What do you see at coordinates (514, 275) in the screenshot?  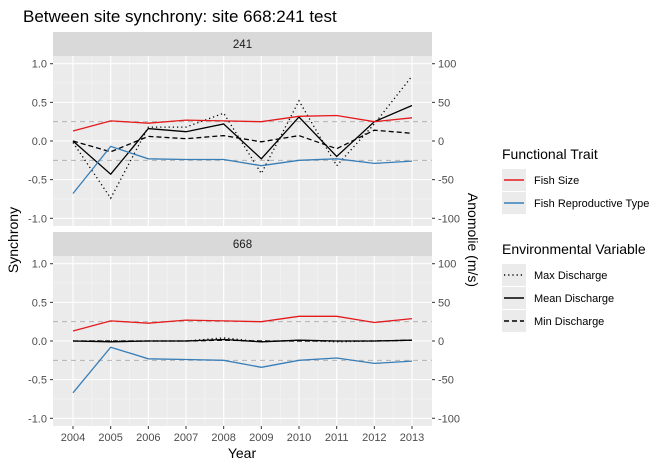 I see `legend-key-background` at bounding box center [514, 275].